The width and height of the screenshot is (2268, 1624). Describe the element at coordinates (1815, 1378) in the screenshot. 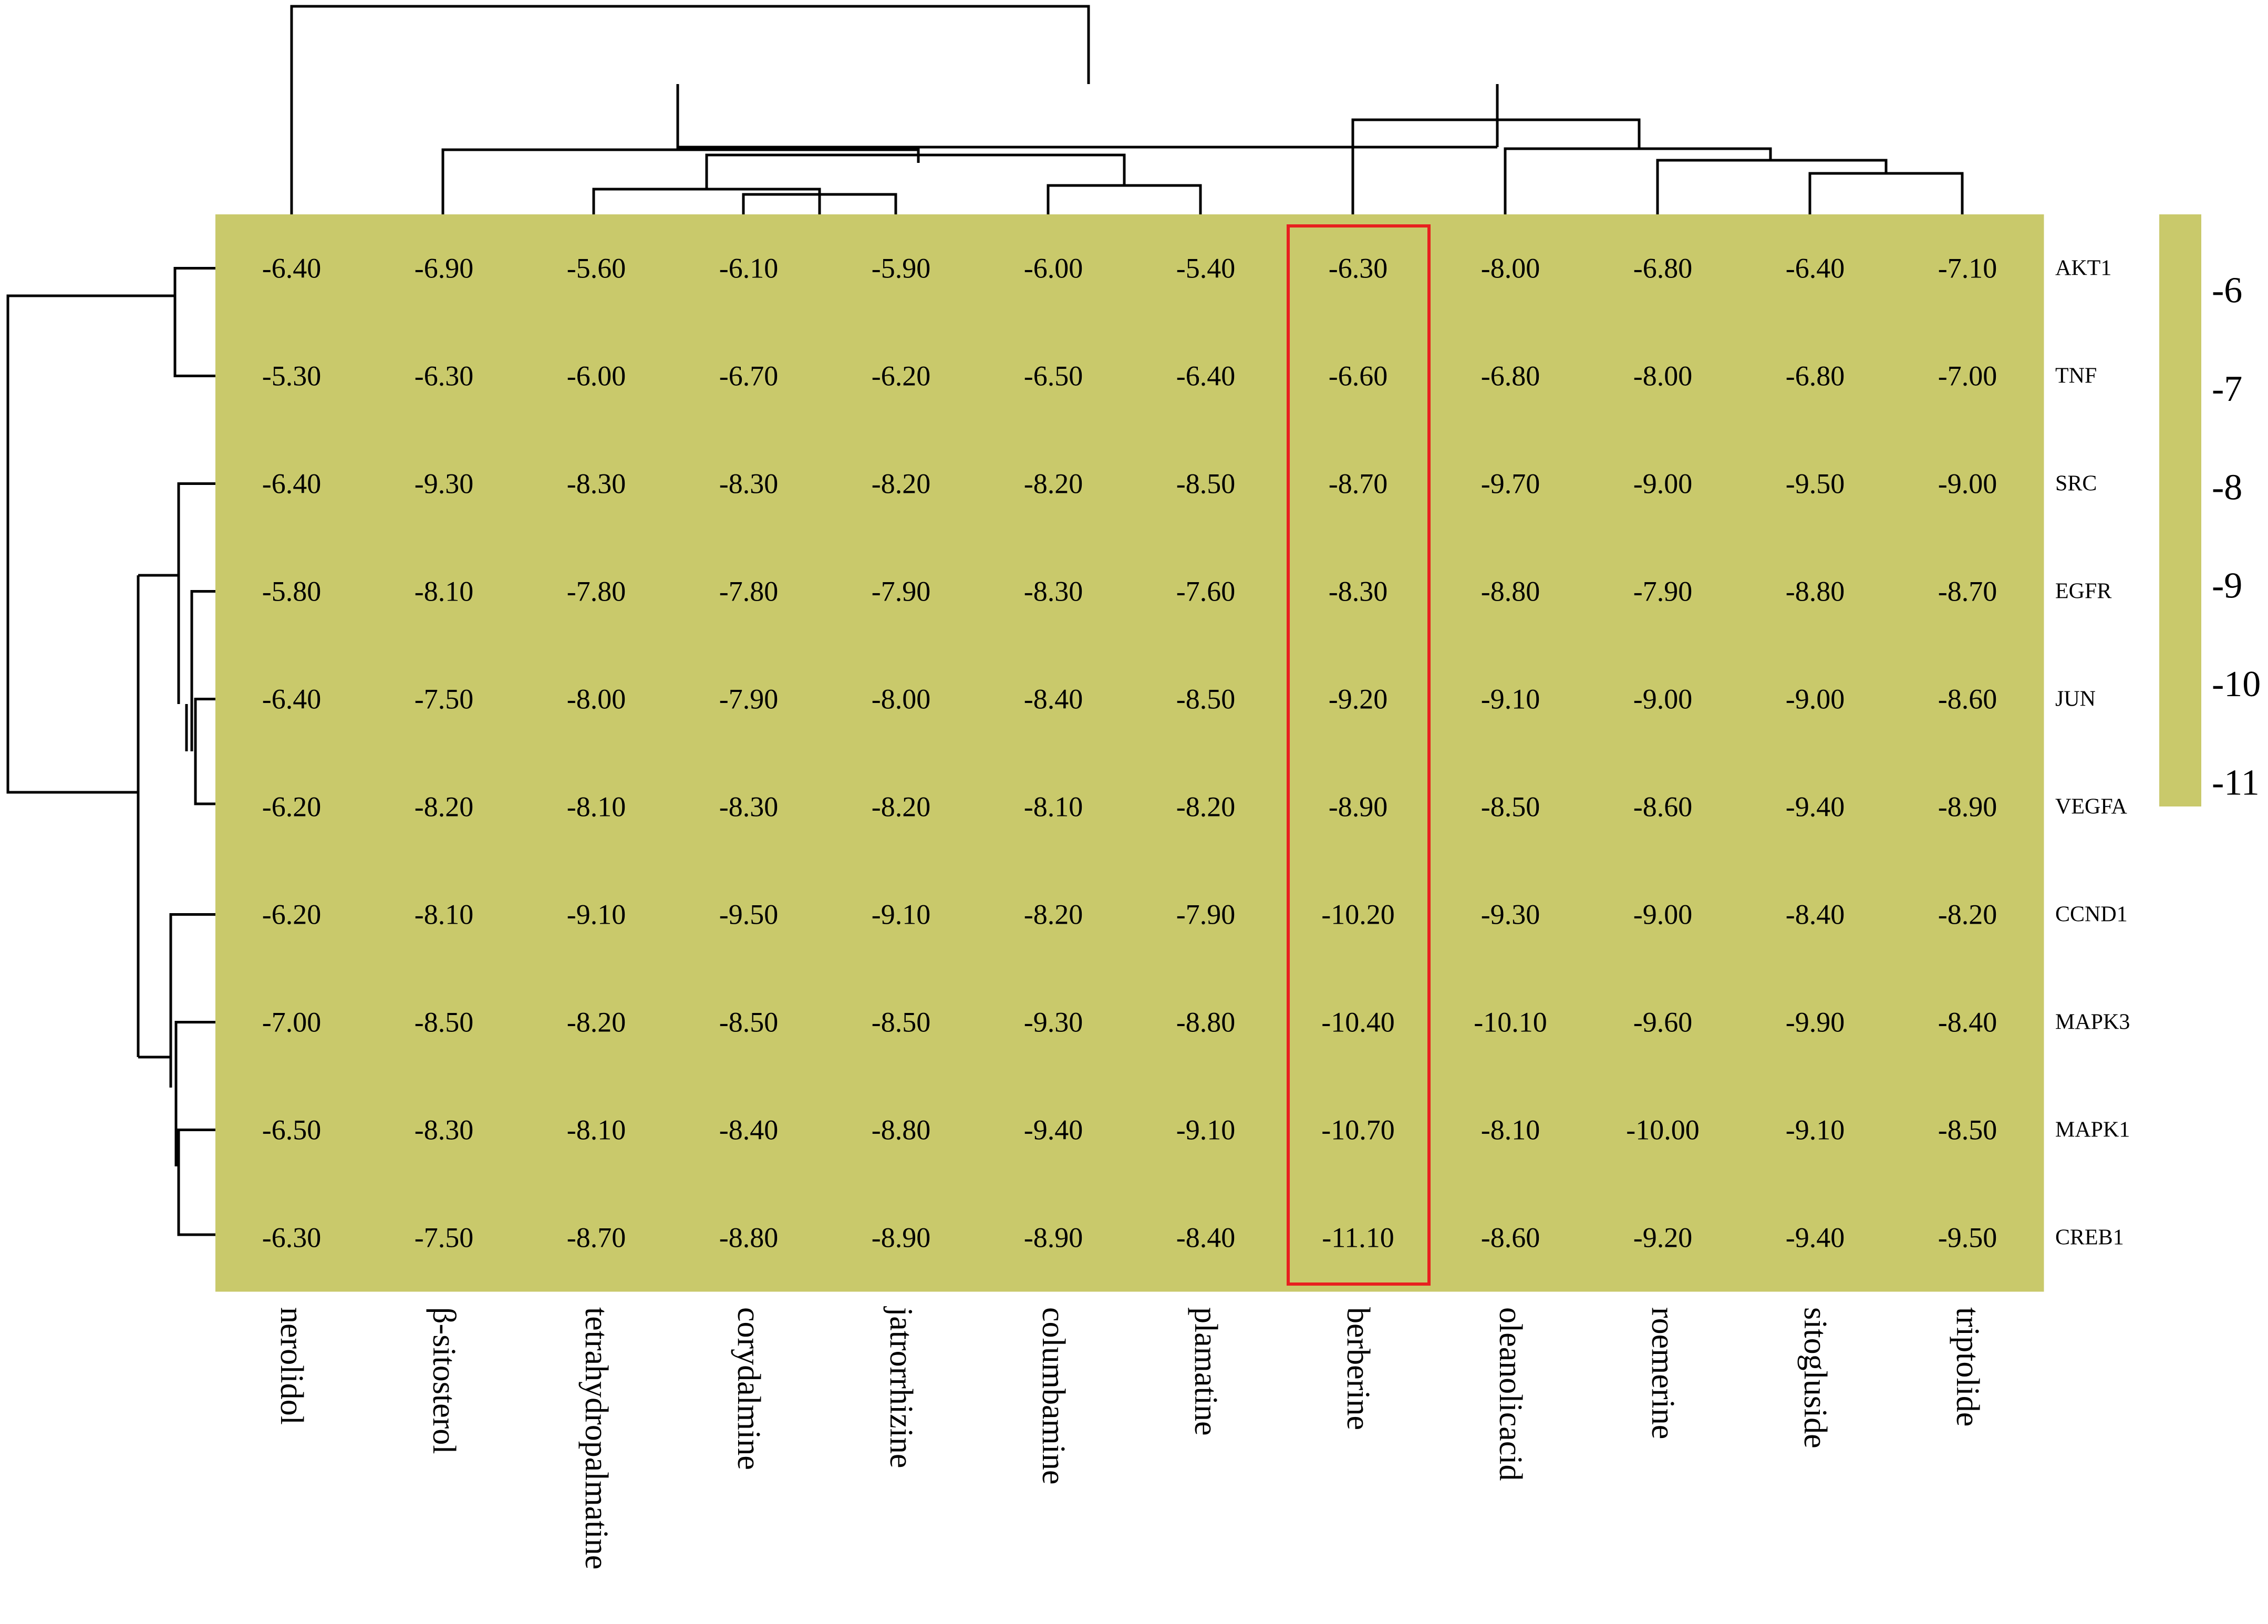

I see `column-label: sitogluside` at that location.